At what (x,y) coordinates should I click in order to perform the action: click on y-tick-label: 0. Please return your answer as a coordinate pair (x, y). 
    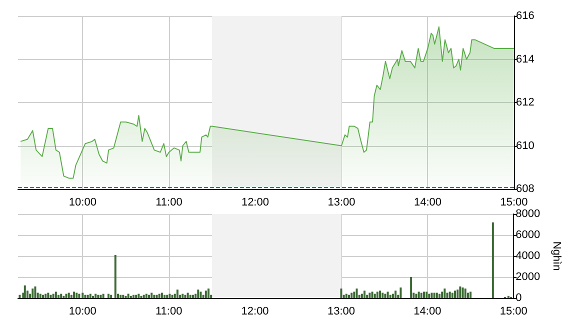
    Looking at the image, I should click on (519, 298).